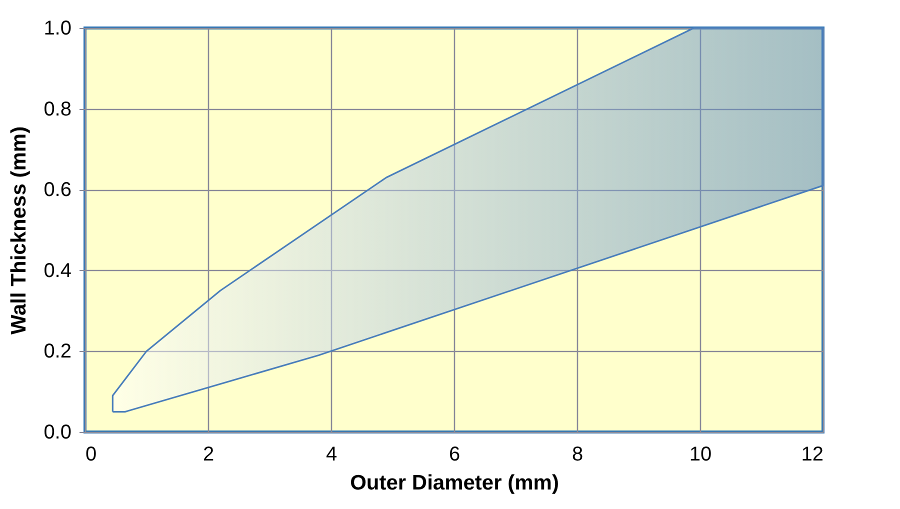 The image size is (900, 509). Describe the element at coordinates (332, 455) in the screenshot. I see `x-tick-label: 4` at that location.